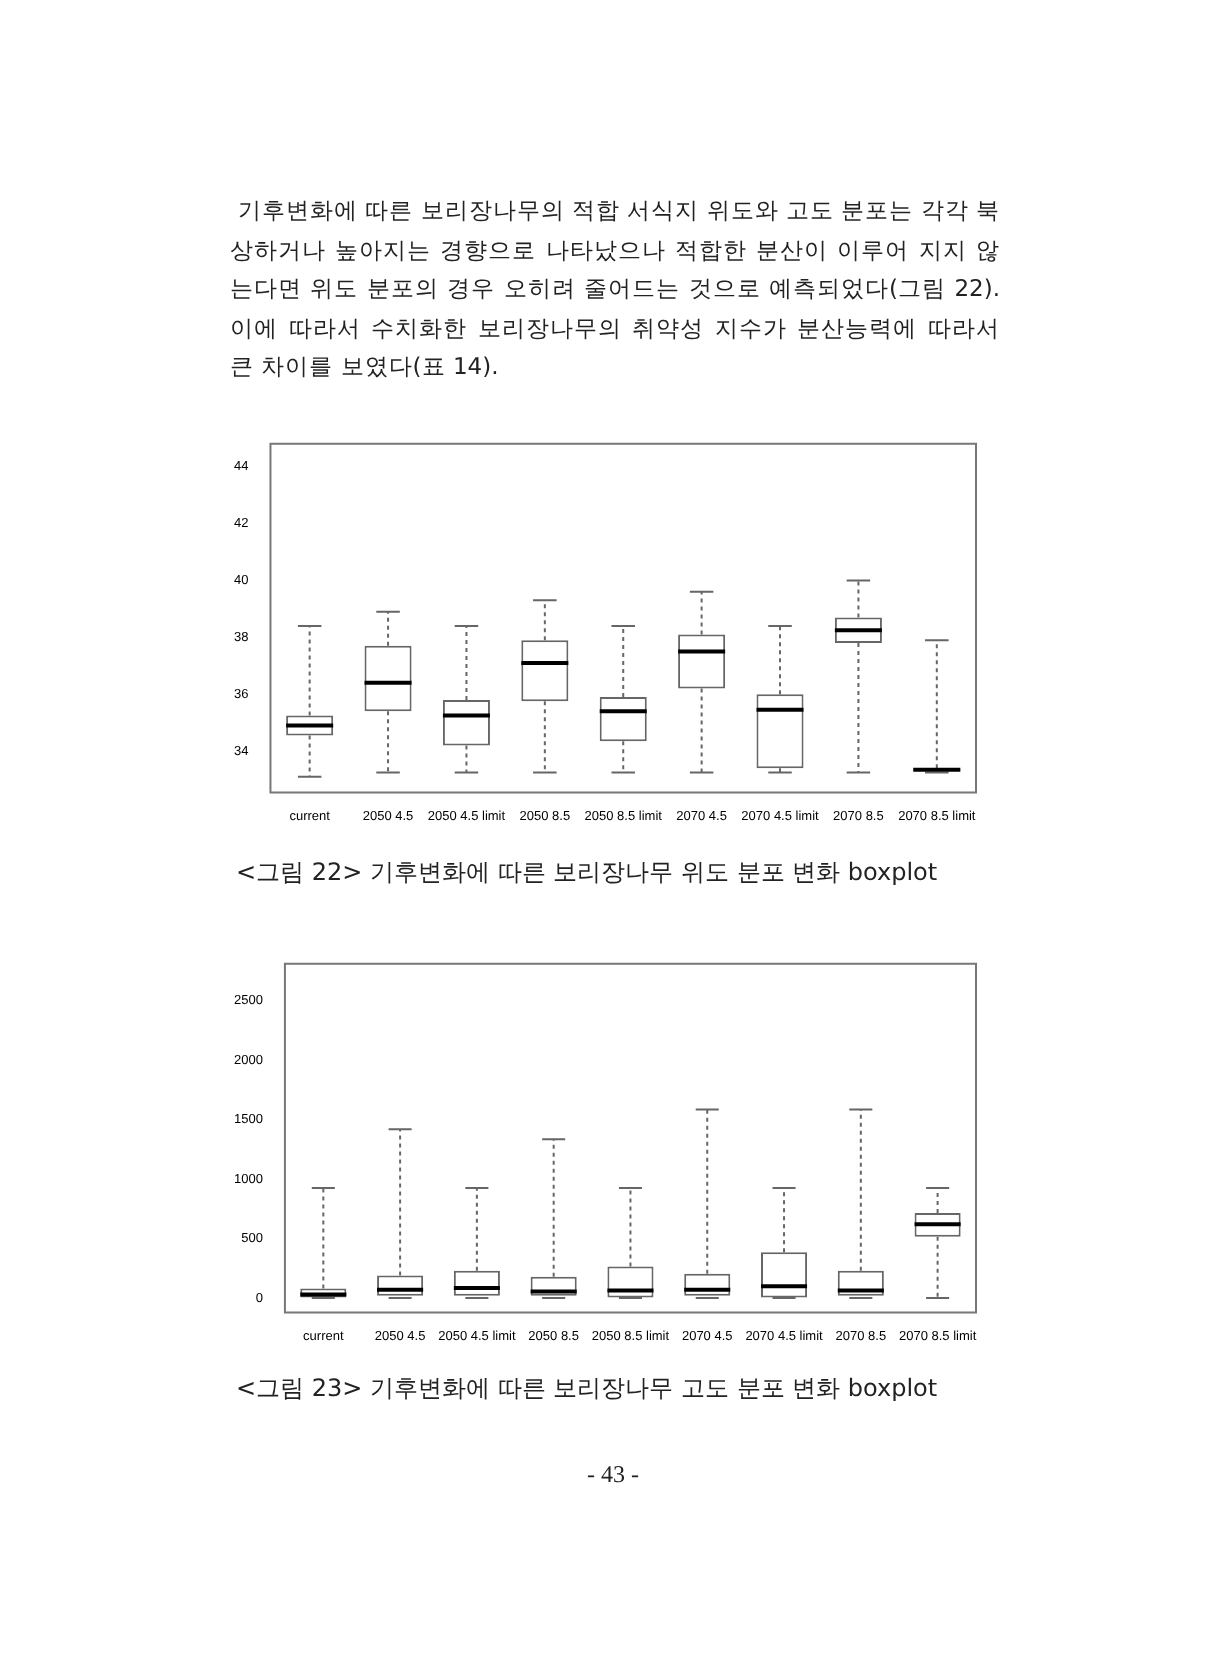 The image size is (1226, 1680). Describe the element at coordinates (587, 1389) in the screenshot. I see `text: <그림 23> 기후변화에 따른 보리장나무 고도 분포 변화 boxplot` at that location.